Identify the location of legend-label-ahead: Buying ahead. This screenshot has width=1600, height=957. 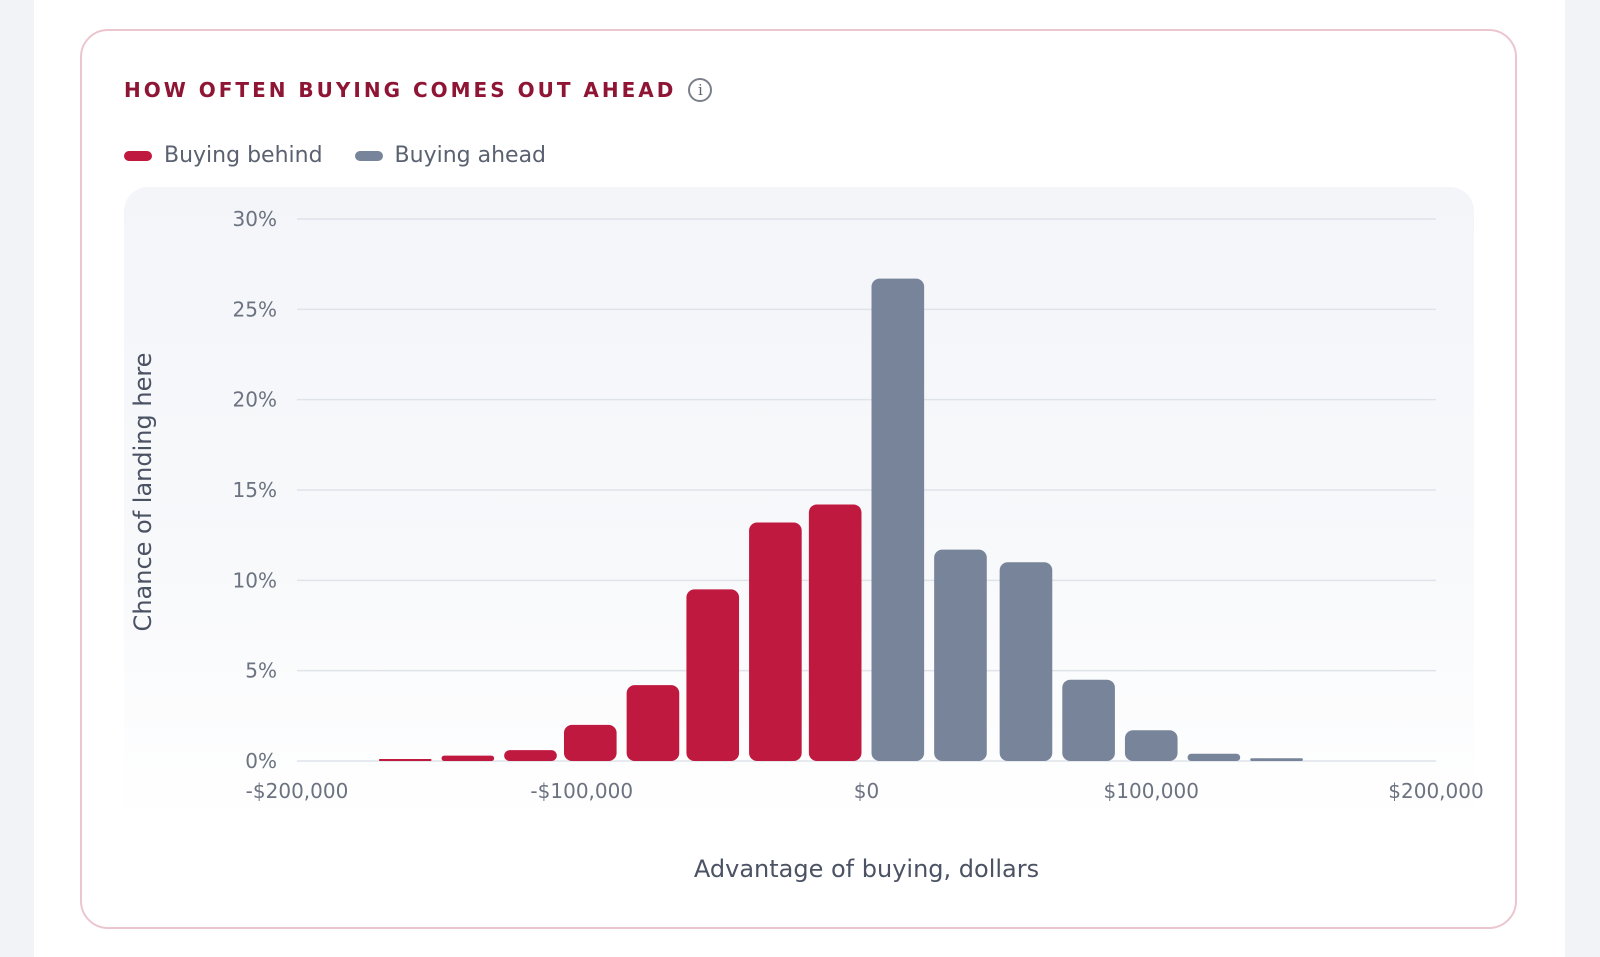
(470, 155).